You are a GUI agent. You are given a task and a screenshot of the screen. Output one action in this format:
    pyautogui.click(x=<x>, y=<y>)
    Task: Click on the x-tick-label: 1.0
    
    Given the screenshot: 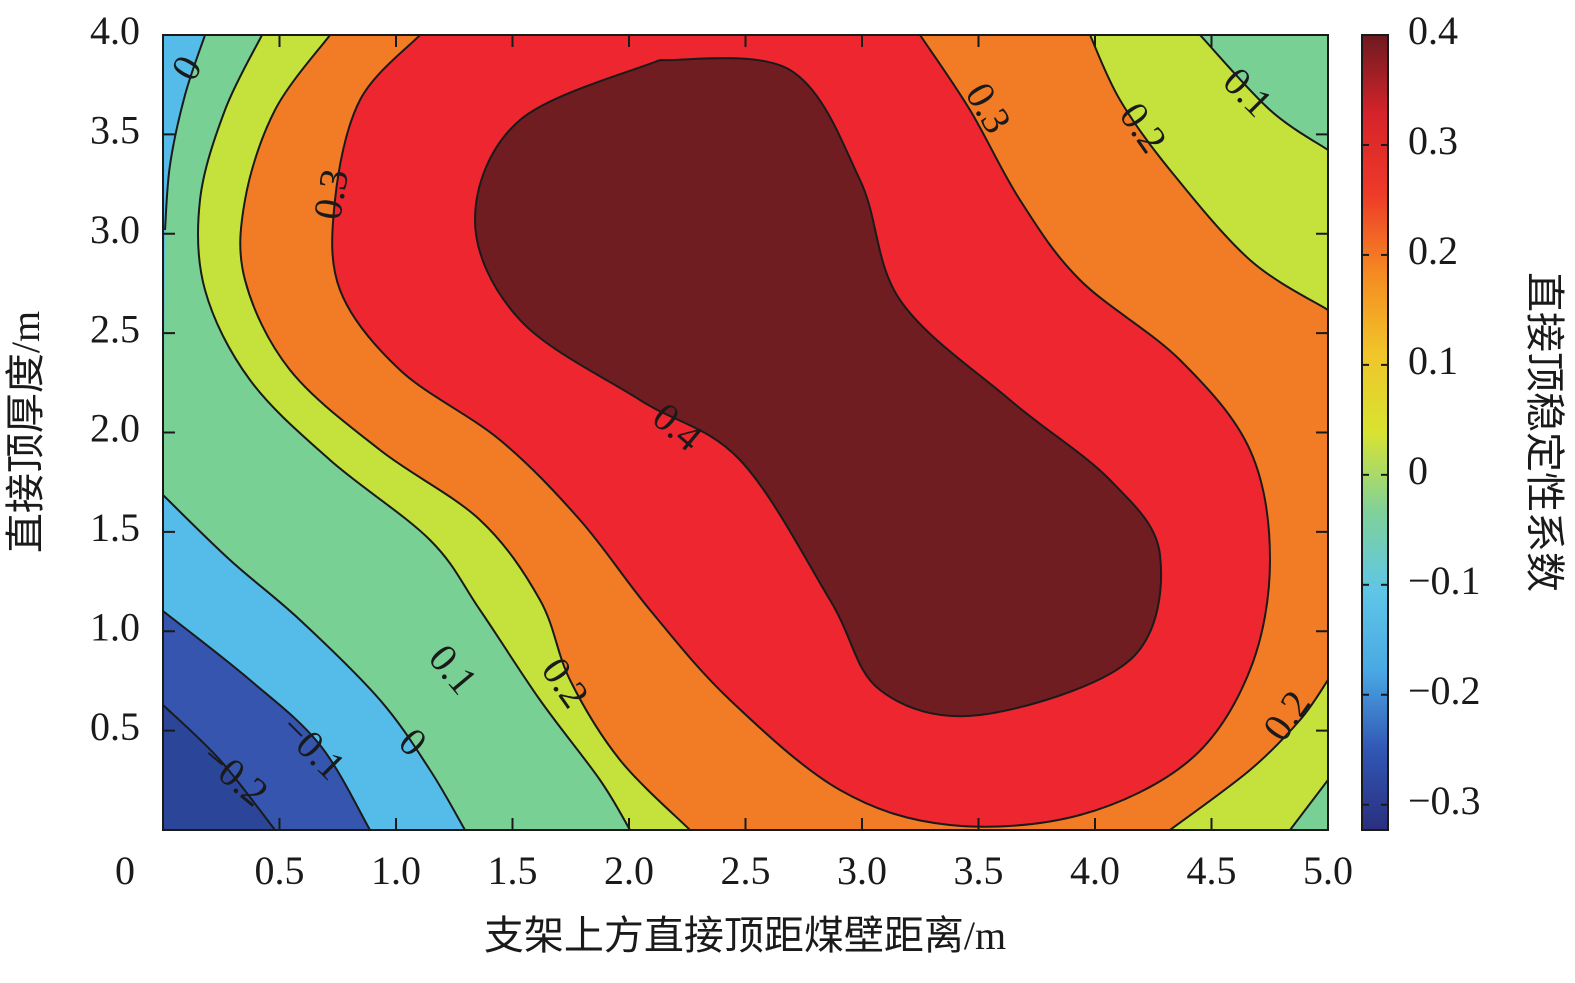 What is the action you would take?
    pyautogui.click(x=396, y=870)
    